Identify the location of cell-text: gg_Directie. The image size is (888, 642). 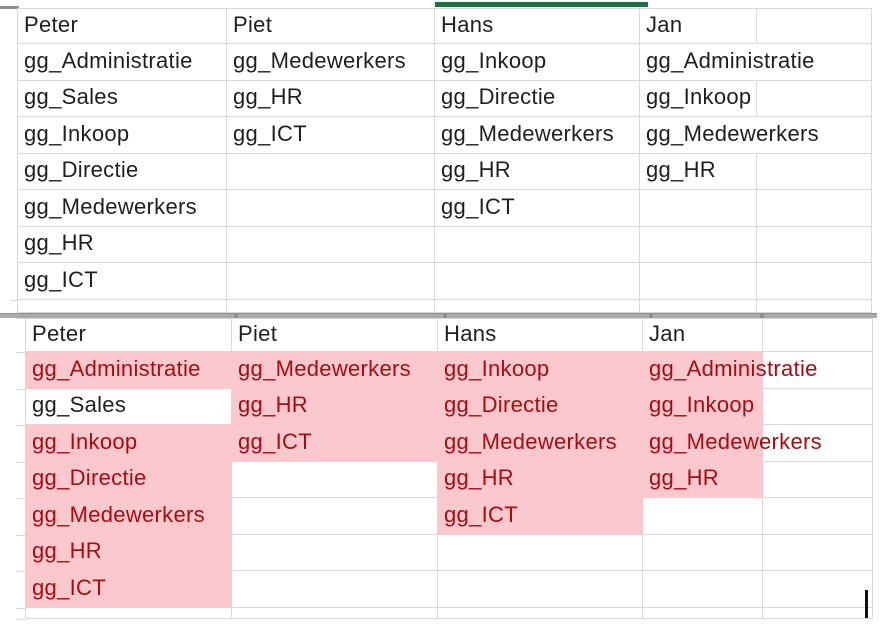
(81, 170).